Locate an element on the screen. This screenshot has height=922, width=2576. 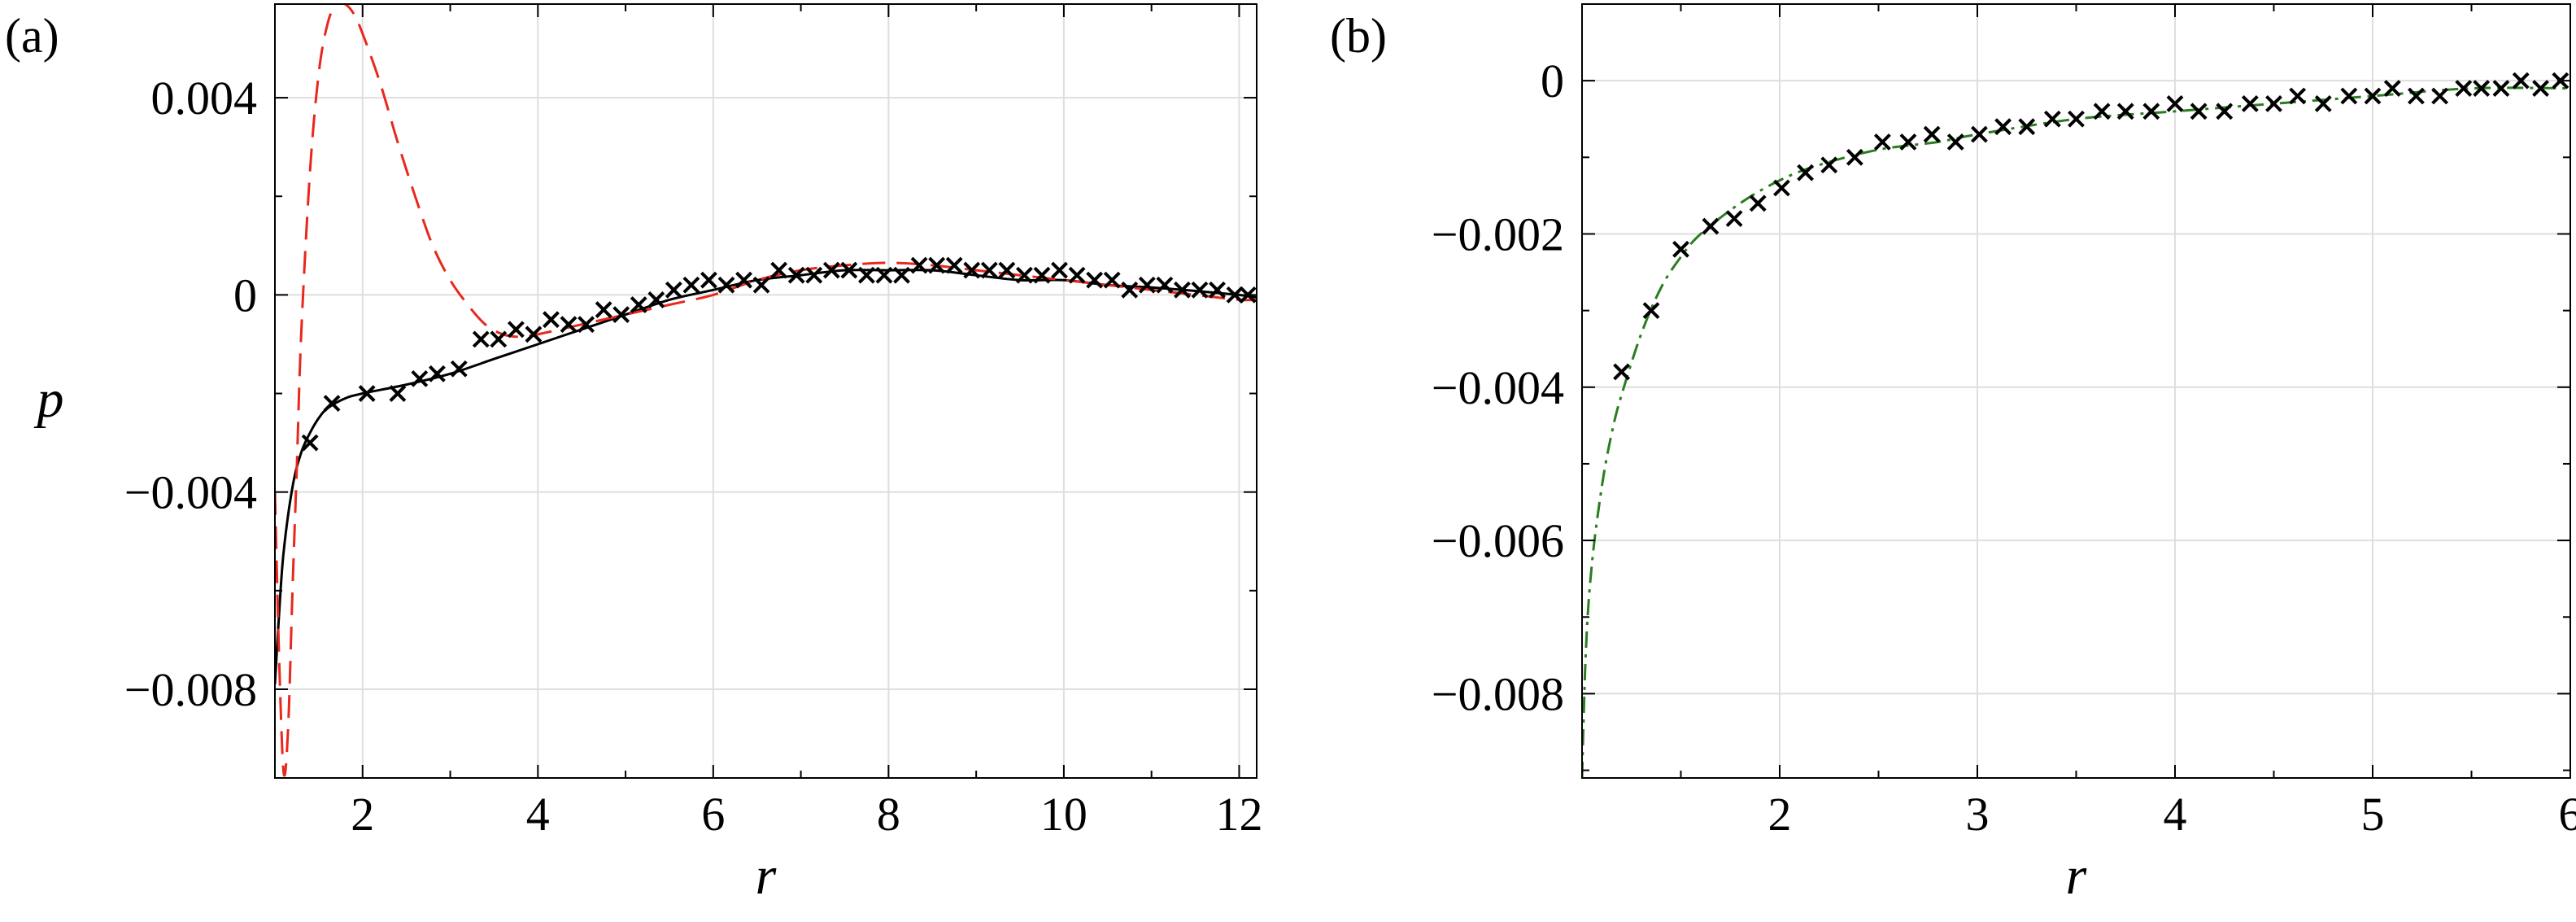
x-tick-label: 4 is located at coordinates (538, 814).